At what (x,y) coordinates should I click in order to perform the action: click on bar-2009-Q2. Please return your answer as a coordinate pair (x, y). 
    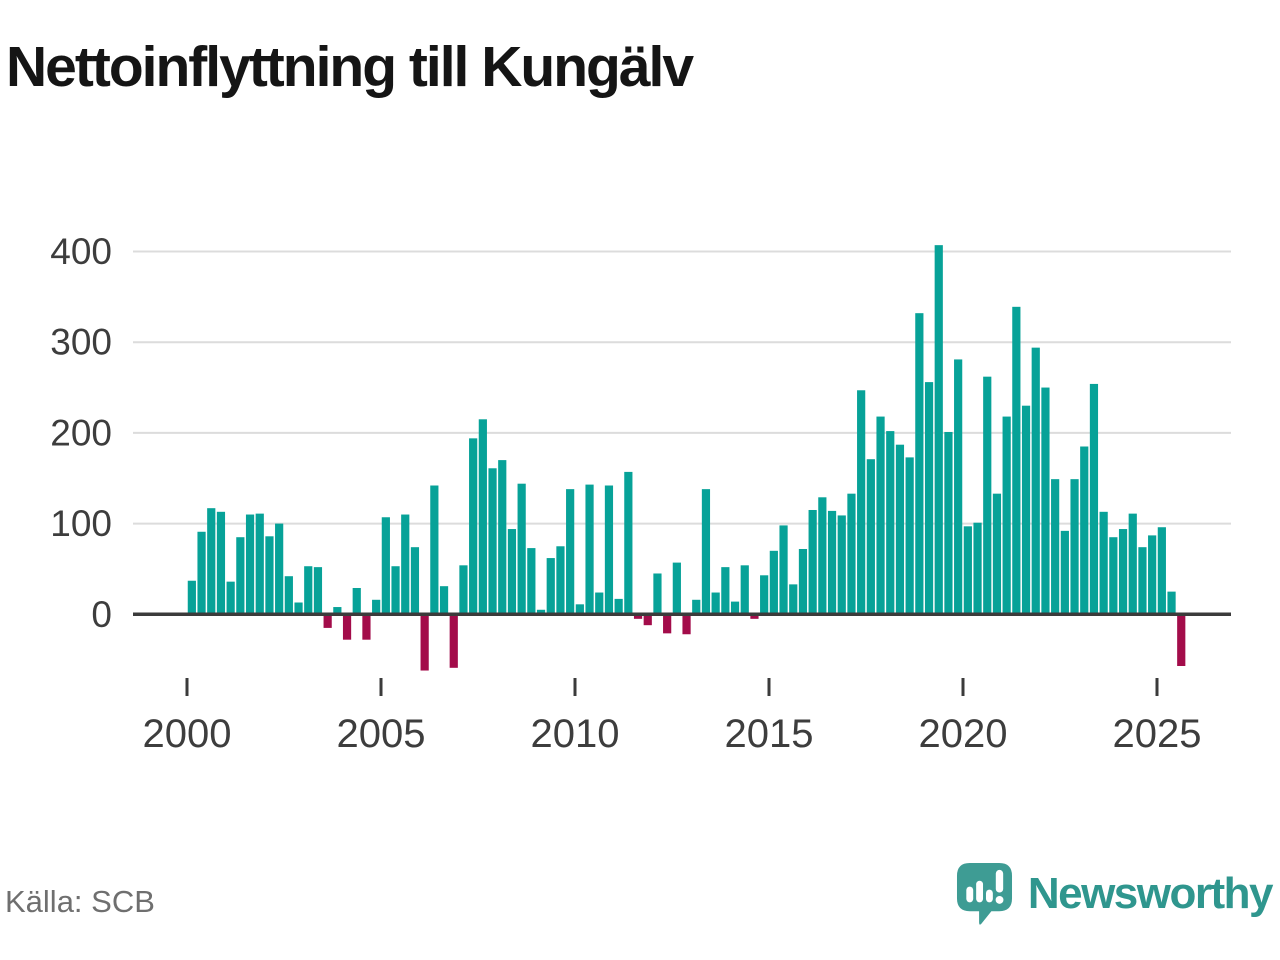
    Looking at the image, I should click on (550, 586).